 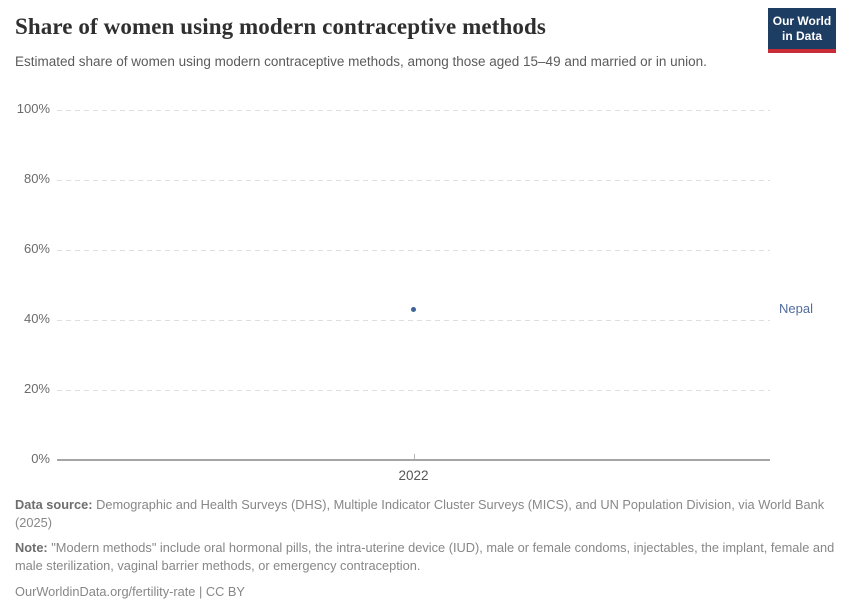 What do you see at coordinates (413, 460) in the screenshot?
I see `x-axis-line` at bounding box center [413, 460].